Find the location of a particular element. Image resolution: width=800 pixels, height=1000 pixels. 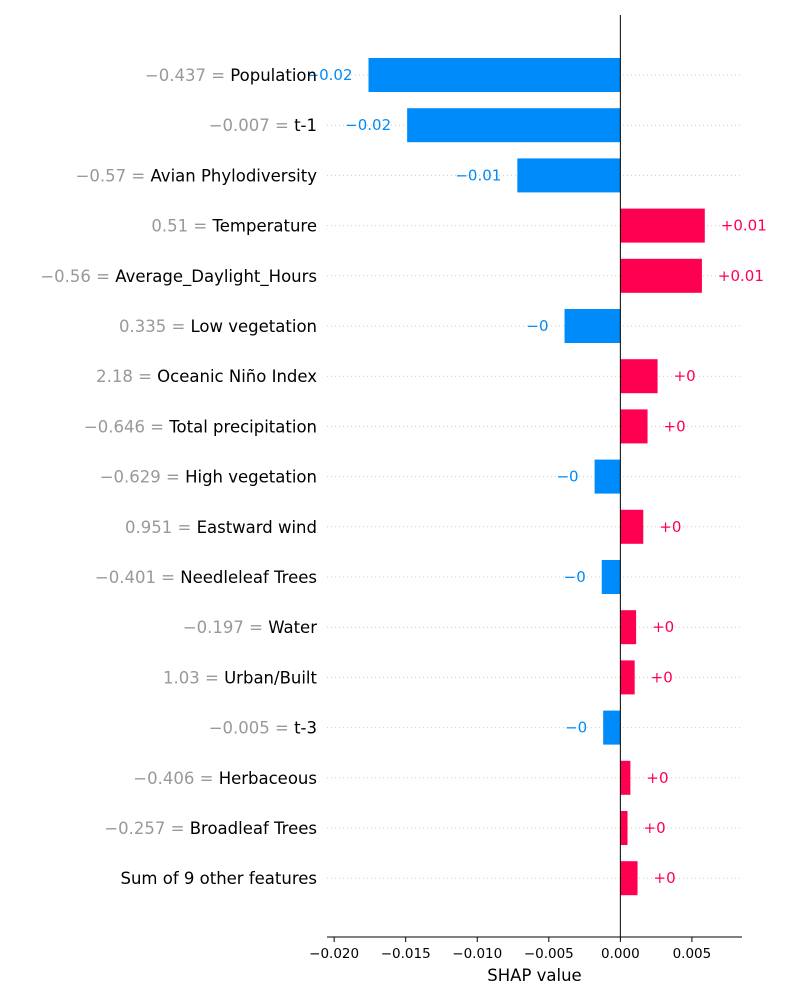

feature-label: 1.03 = Urban/Built is located at coordinates (240, 677).